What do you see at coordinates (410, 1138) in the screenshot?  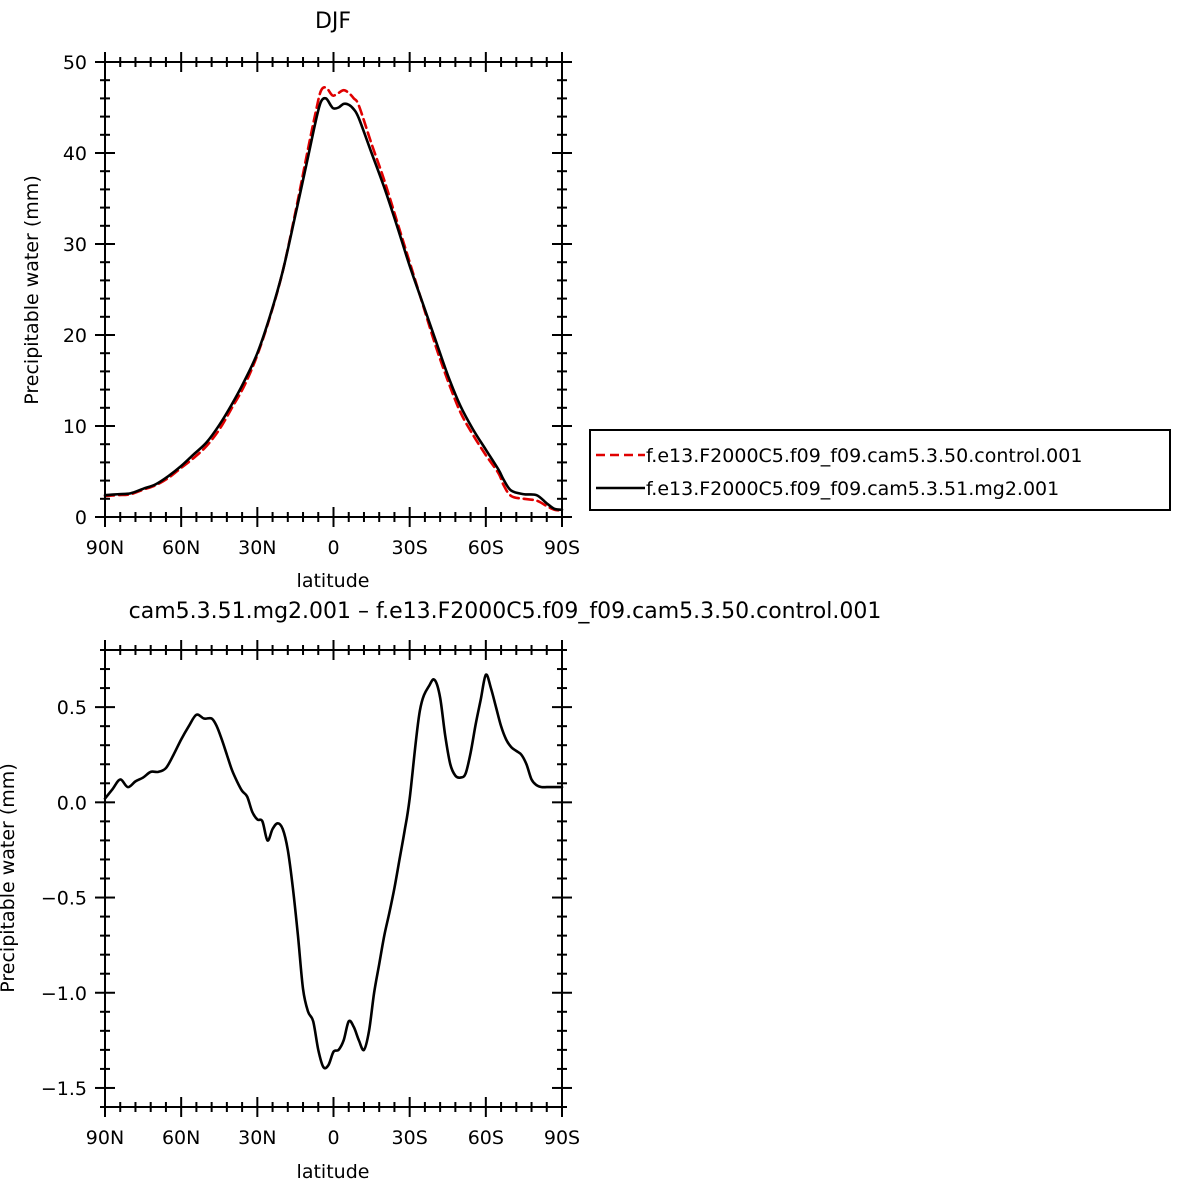 I see `bottom-x-tick-label: 30S` at bounding box center [410, 1138].